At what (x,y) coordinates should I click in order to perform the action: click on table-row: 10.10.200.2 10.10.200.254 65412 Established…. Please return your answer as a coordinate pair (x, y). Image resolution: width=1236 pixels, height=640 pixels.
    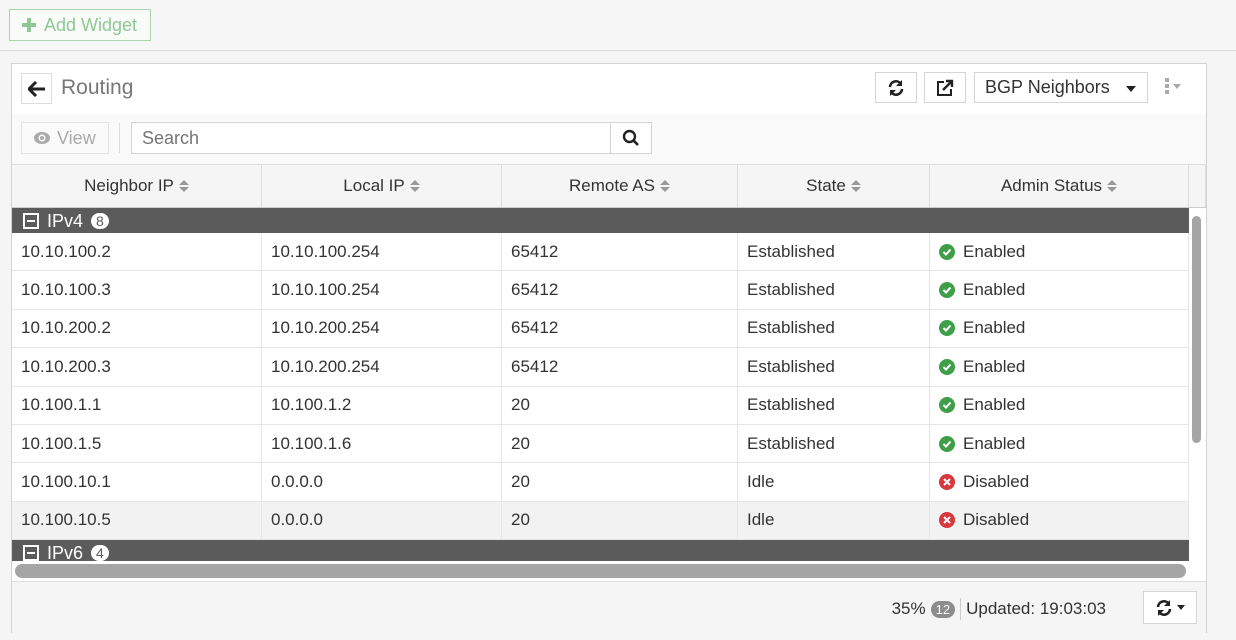
    Looking at the image, I should click on (600, 329).